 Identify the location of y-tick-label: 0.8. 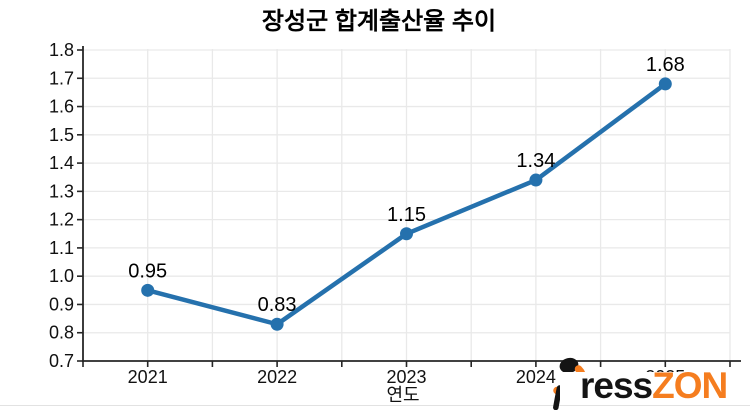
(61, 333).